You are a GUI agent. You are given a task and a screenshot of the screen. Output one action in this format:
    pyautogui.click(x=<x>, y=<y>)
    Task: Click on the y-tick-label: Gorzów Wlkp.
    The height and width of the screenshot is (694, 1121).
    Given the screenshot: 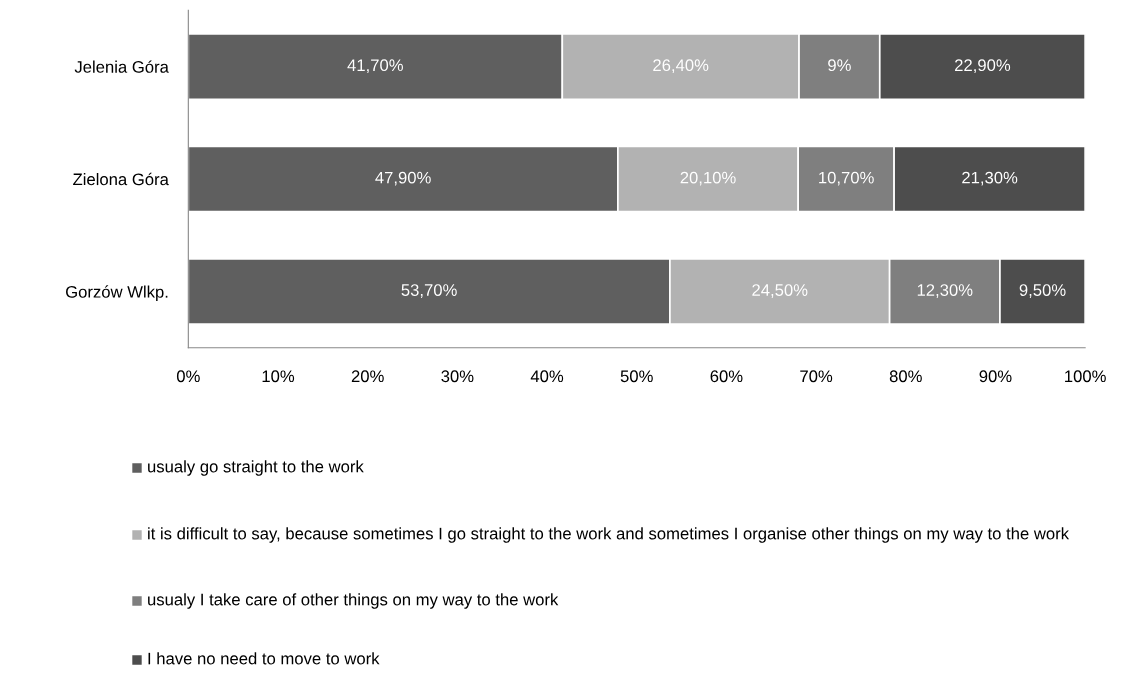 What is the action you would take?
    pyautogui.click(x=117, y=293)
    